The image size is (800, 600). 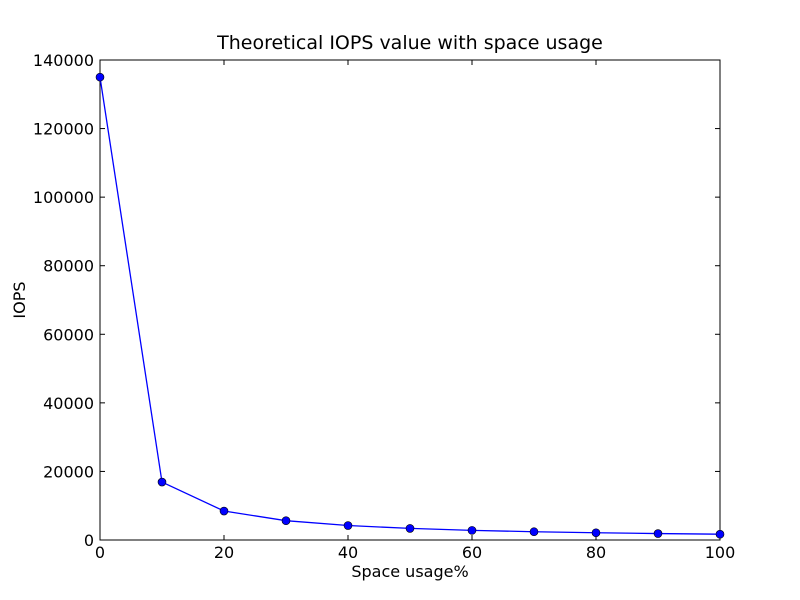 What do you see at coordinates (720, 552) in the screenshot?
I see `x-tick-label: 100` at bounding box center [720, 552].